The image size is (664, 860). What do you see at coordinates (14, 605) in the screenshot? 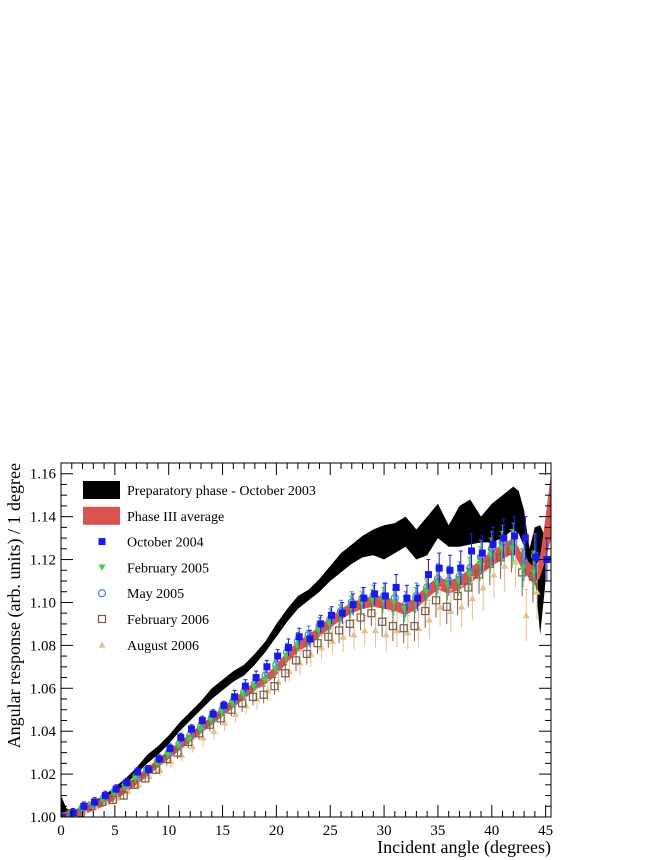
I see `y-axis-label: Angular response (arb. units) / 1 degree` at bounding box center [14, 605].